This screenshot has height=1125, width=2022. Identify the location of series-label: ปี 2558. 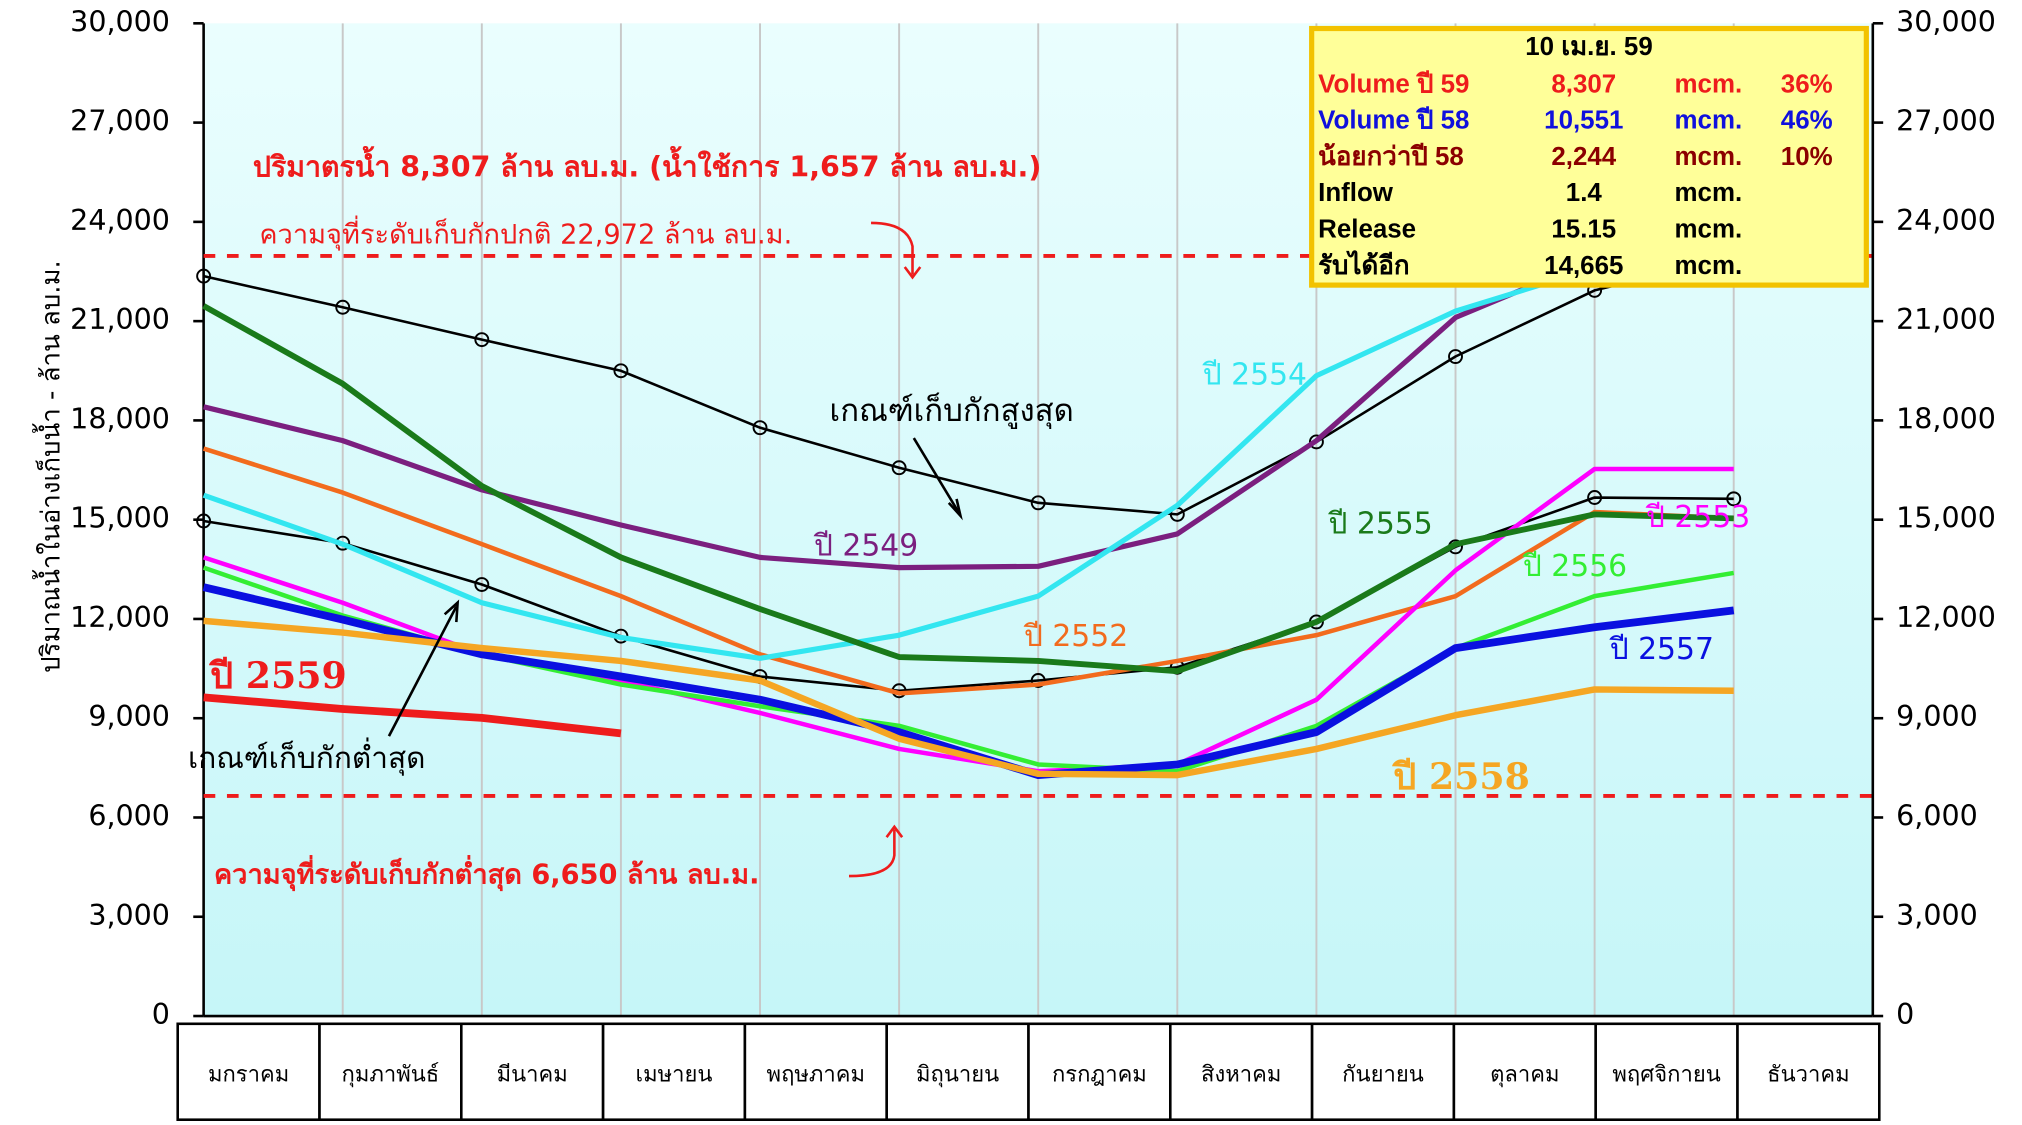
(1461, 776).